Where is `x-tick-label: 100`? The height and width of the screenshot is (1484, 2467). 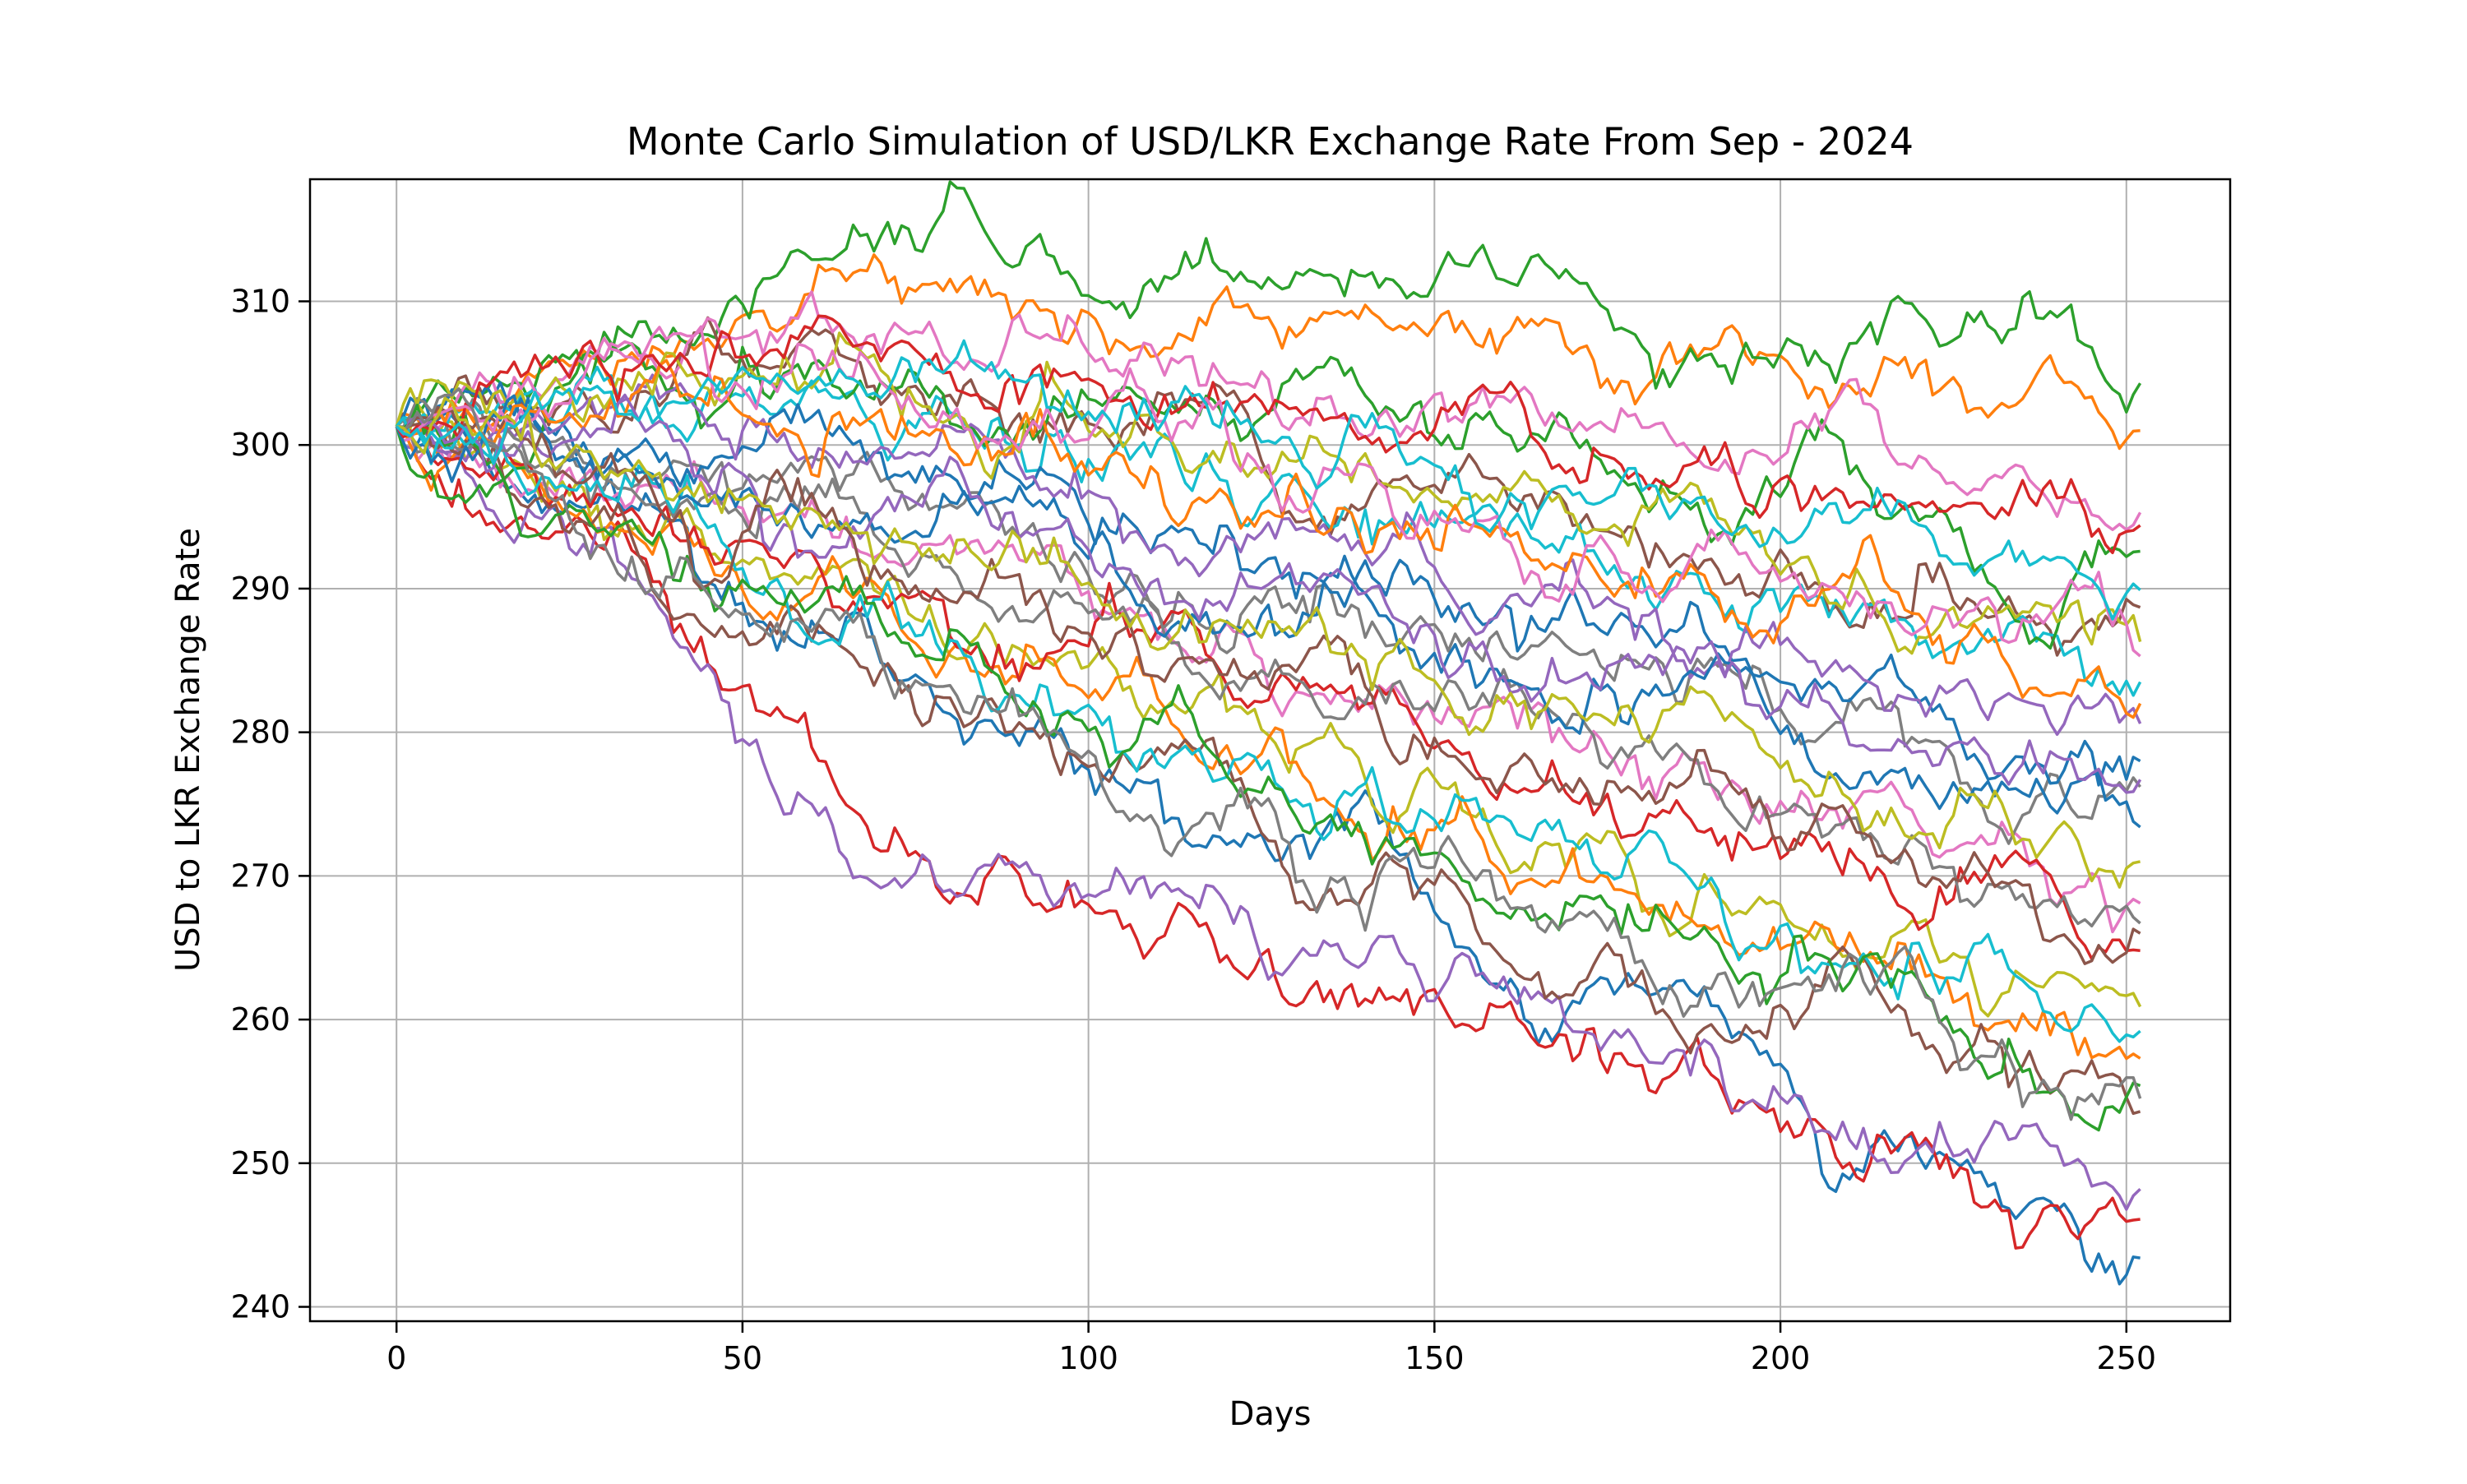 x-tick-label: 100 is located at coordinates (1088, 1358).